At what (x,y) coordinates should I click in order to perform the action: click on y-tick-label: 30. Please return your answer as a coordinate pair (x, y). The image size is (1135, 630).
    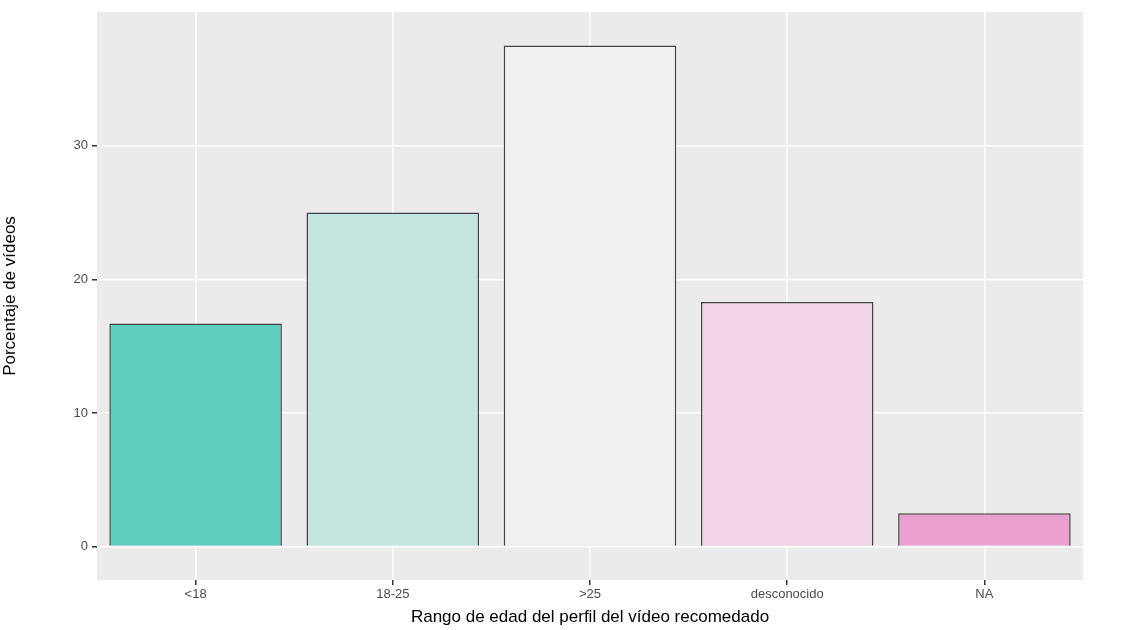
    Looking at the image, I should click on (80, 145).